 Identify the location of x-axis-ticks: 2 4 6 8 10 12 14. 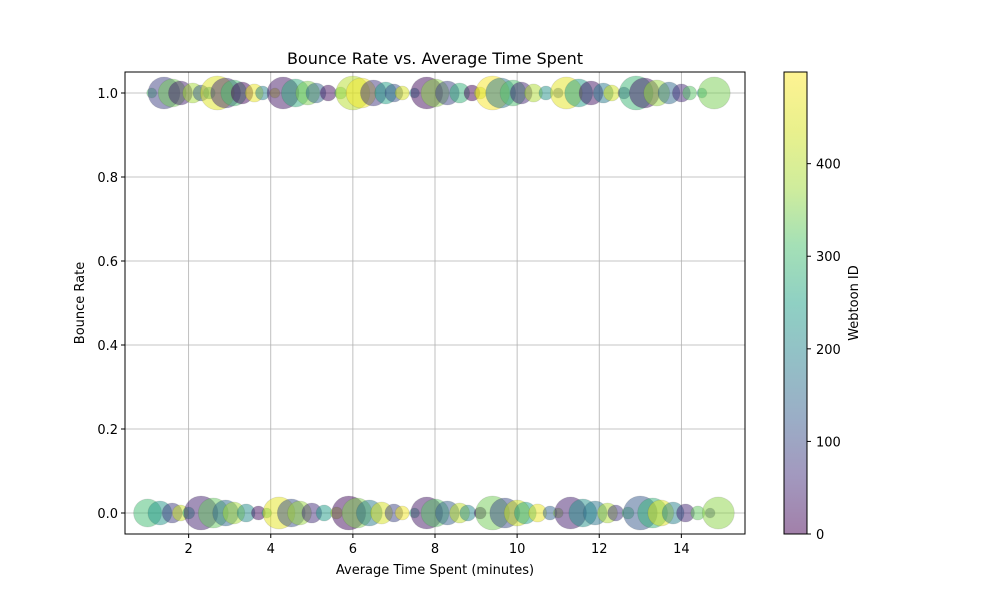
(437, 545).